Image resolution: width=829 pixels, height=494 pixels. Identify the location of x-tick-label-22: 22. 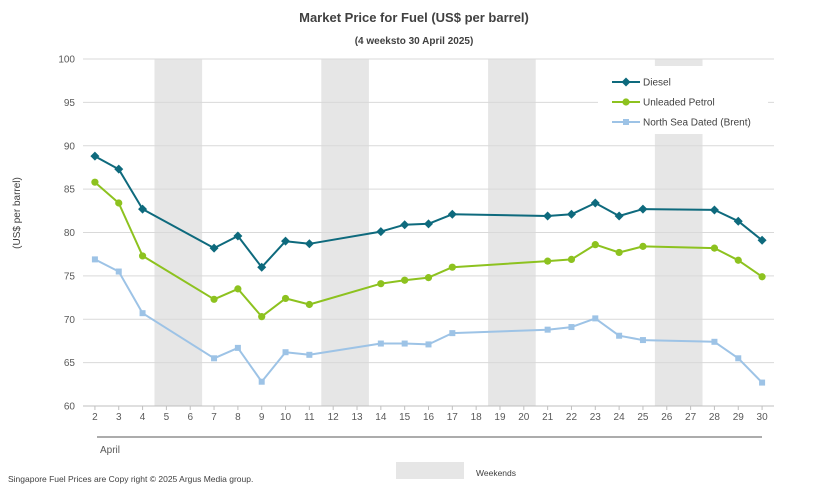
(572, 417).